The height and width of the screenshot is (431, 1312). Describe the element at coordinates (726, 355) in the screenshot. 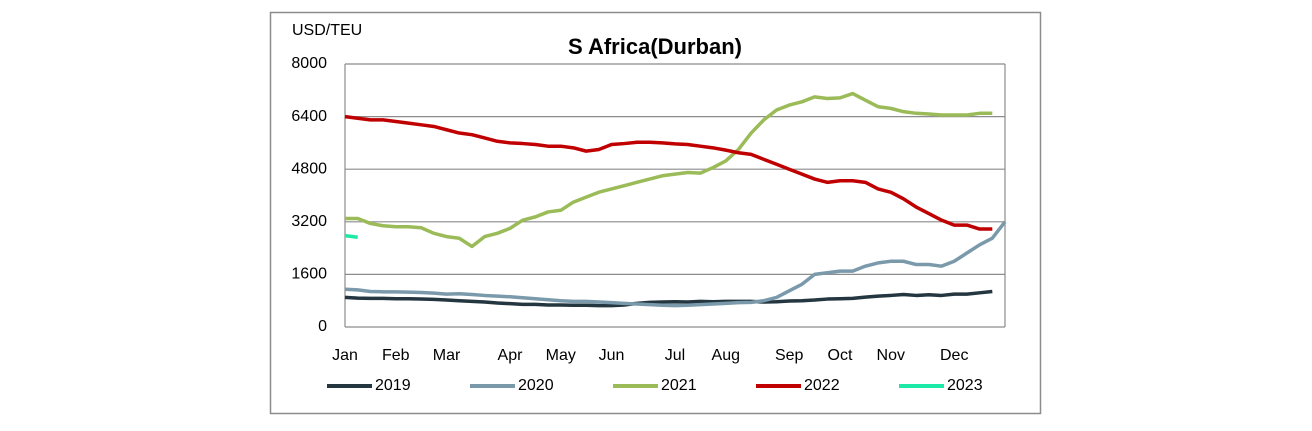

I see `x-tick-label: Aug` at that location.